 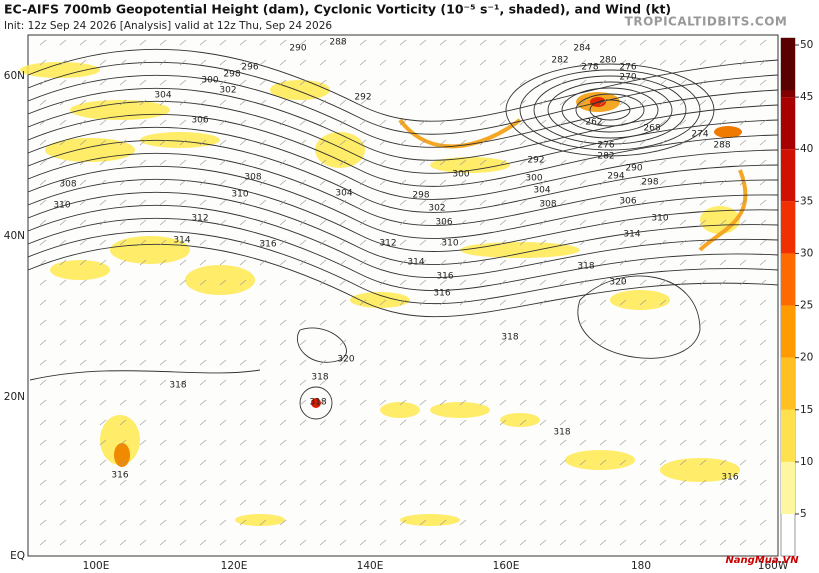 What do you see at coordinates (806, 306) in the screenshot?
I see `colorbar-tick-label: 25` at bounding box center [806, 306].